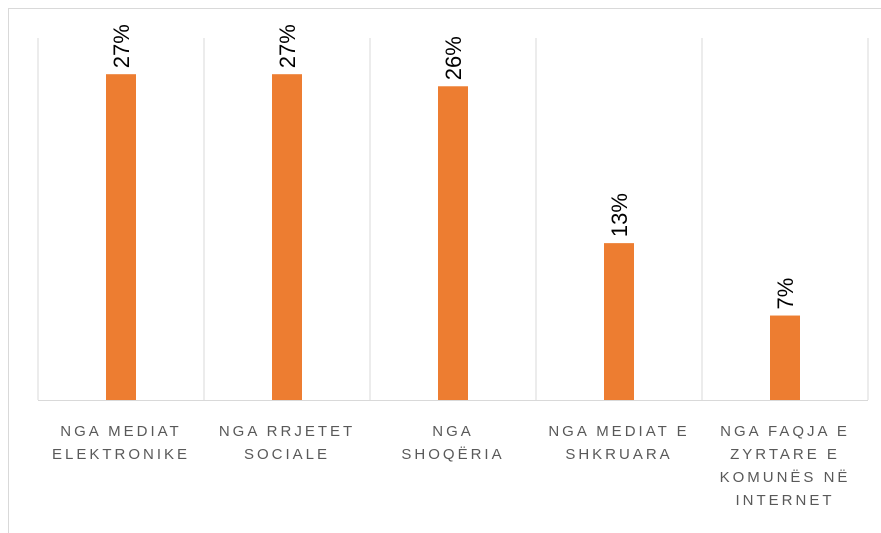 The height and width of the screenshot is (533, 881). What do you see at coordinates (619, 215) in the screenshot?
I see `value-label: 13%` at bounding box center [619, 215].